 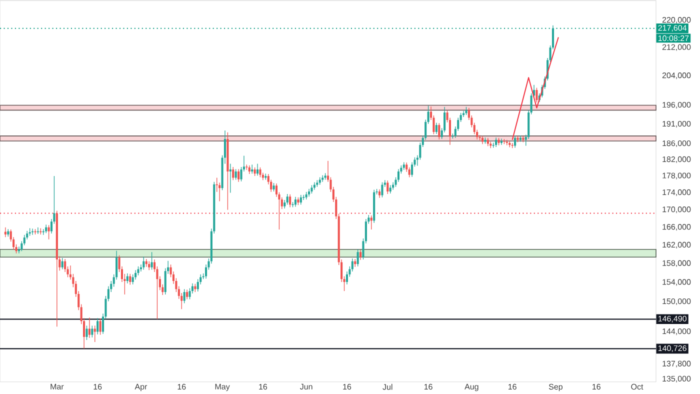 I want to click on line-series, so click(x=535, y=88).